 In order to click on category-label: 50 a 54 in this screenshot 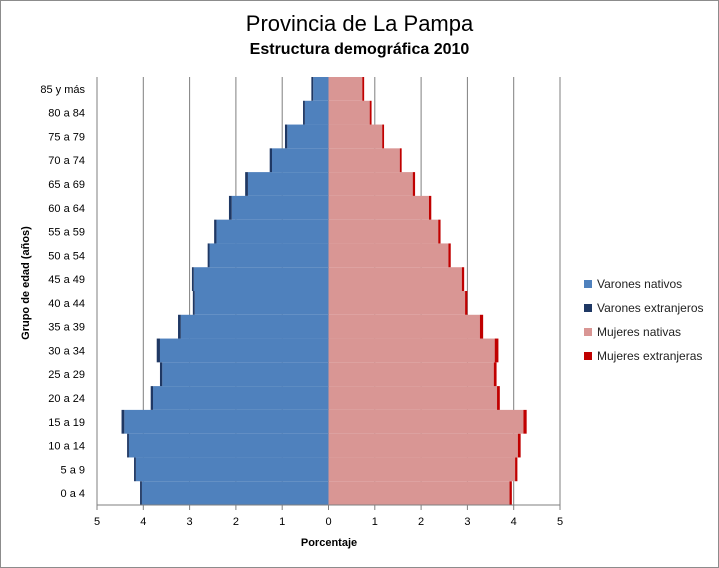, I will do `click(66, 256)`.